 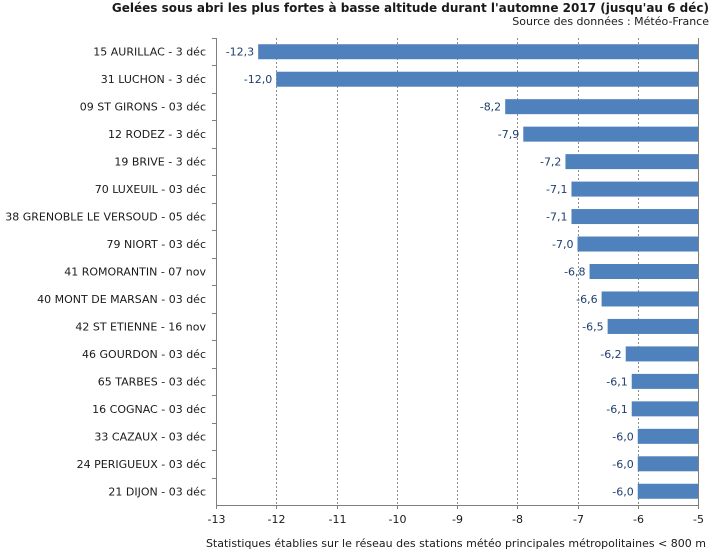 I want to click on category-label: 24 PERIGUEUX - 03 déc, so click(x=141, y=464).